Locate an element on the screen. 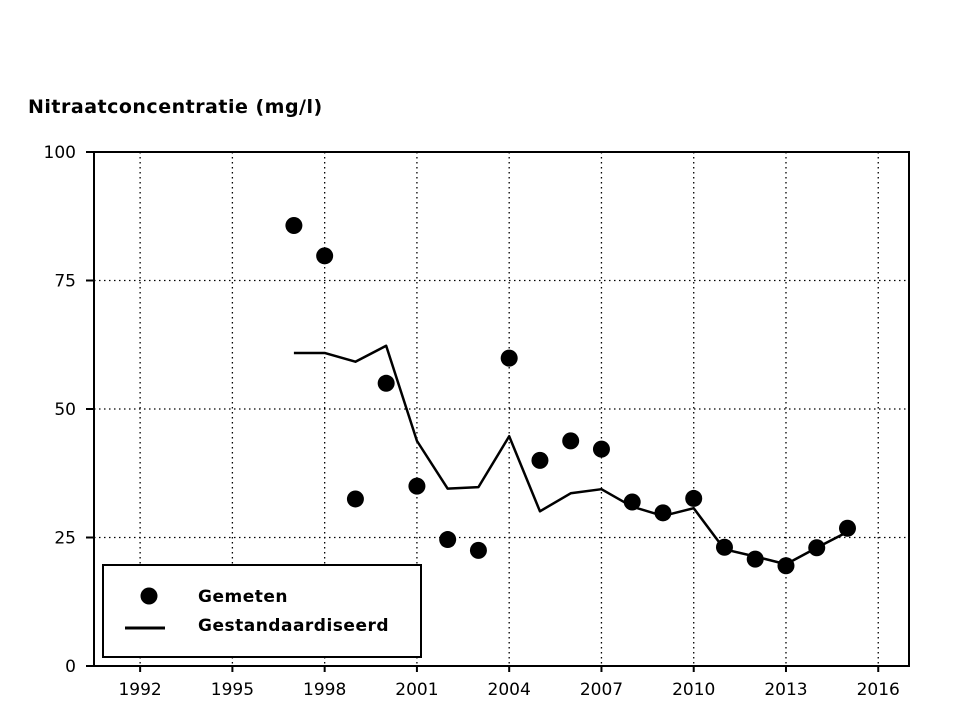 Image resolution: width=960 pixels, height=720 pixels. x-tick-label: 2001 is located at coordinates (416, 690).